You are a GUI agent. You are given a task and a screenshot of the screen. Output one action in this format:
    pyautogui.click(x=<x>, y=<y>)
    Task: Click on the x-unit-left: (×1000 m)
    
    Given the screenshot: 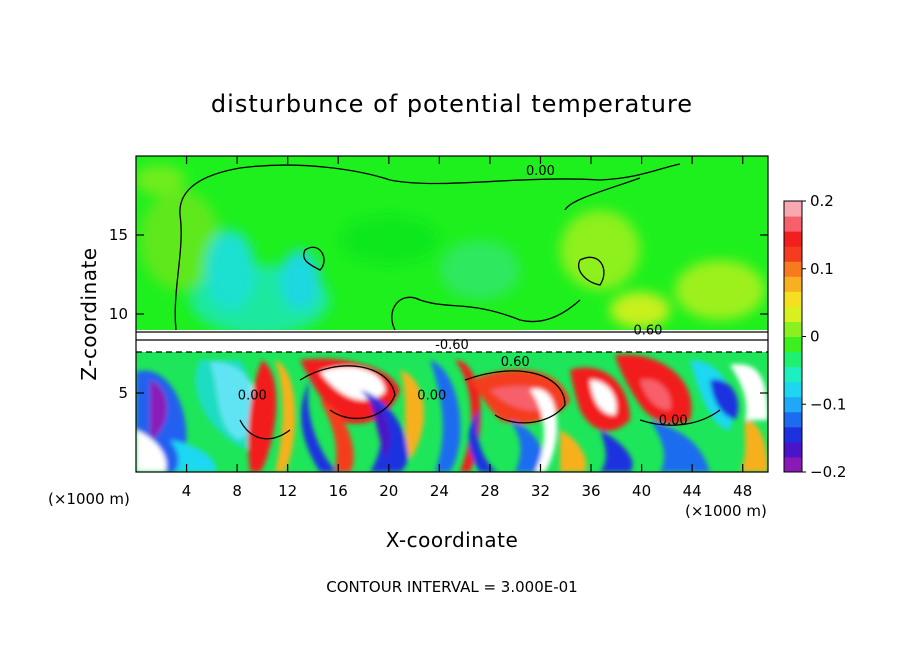 What is the action you would take?
    pyautogui.click(x=89, y=499)
    